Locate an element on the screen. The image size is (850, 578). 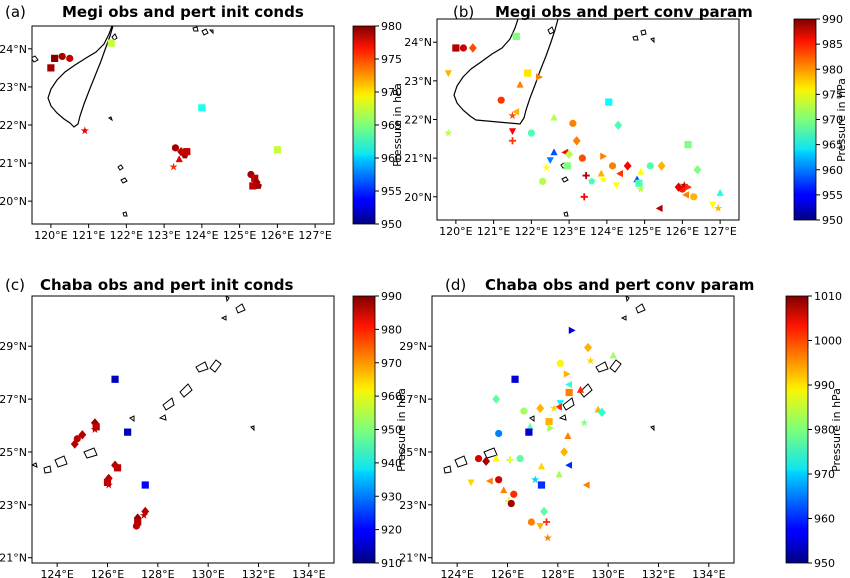
panel-b-title: Megi obs and pert conv param is located at coordinates (624, 12).